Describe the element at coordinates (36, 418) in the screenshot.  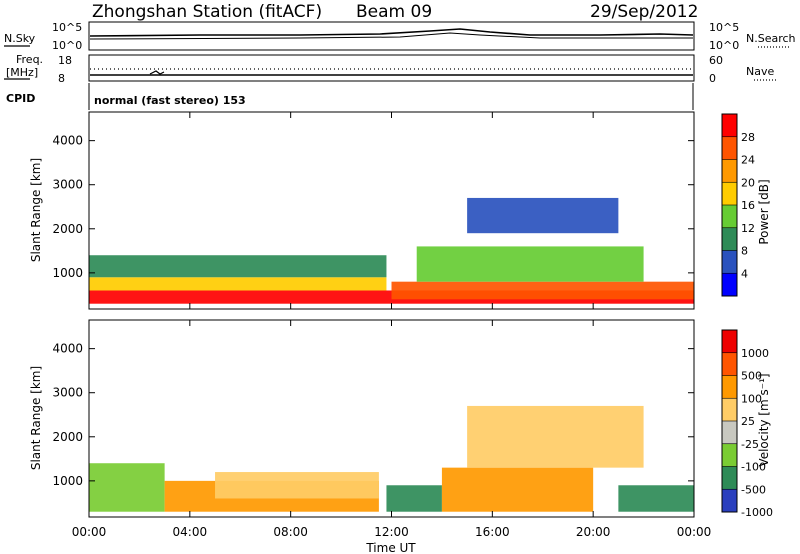
I see `velocity-y-label: Slant Range [km]` at that location.